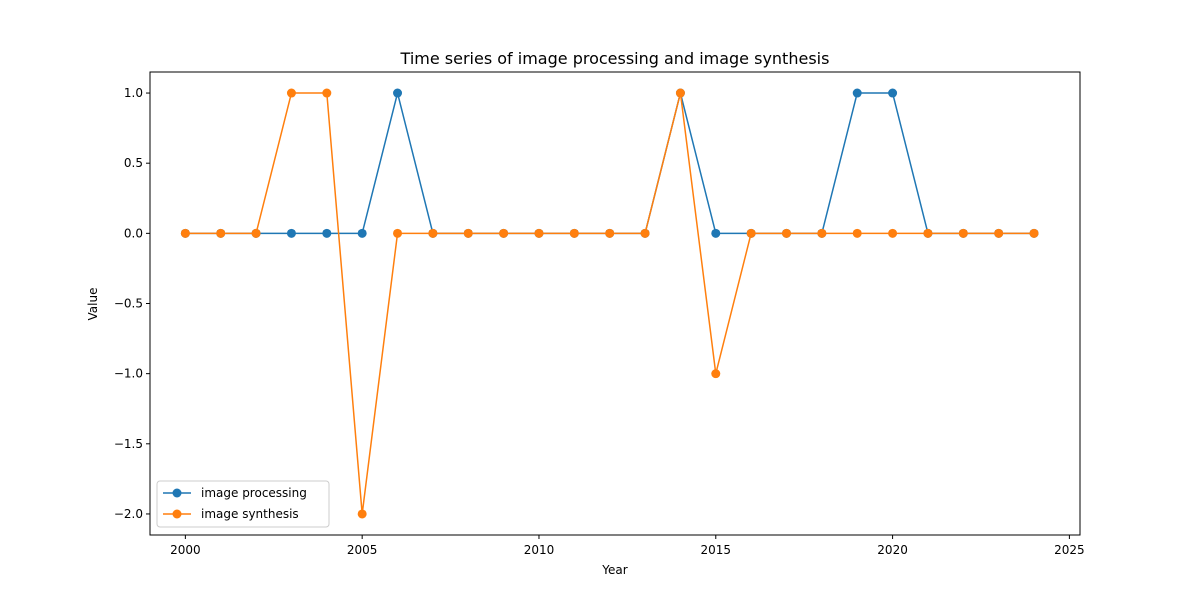 This screenshot has height=600, width=1200. I want to click on y-tick-label: 0.5, so click(133, 163).